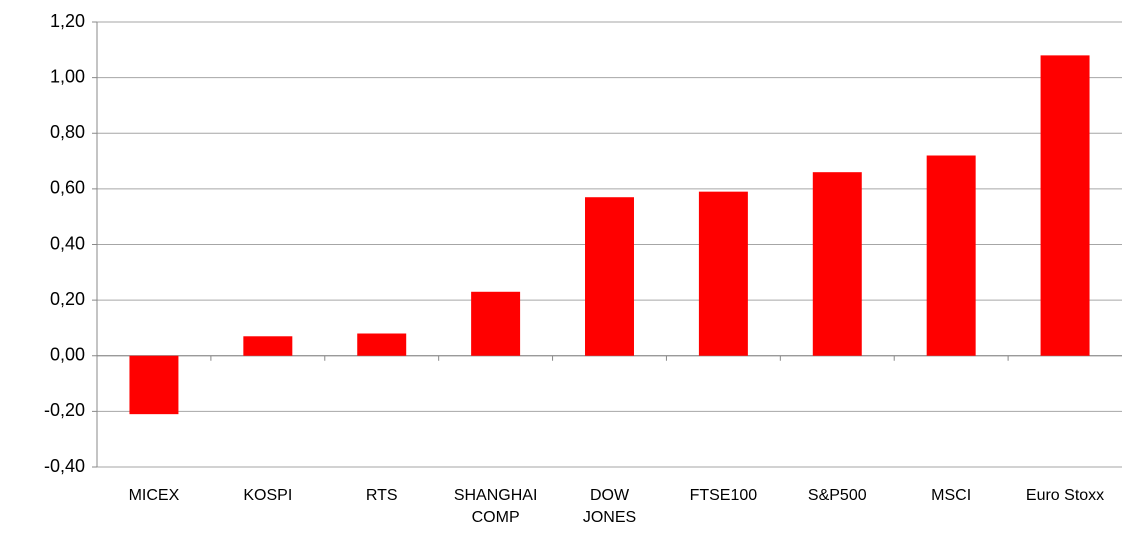 Image resolution: width=1123 pixels, height=539 pixels. What do you see at coordinates (64, 410) in the screenshot?
I see `y-tick-label: -0,20` at bounding box center [64, 410].